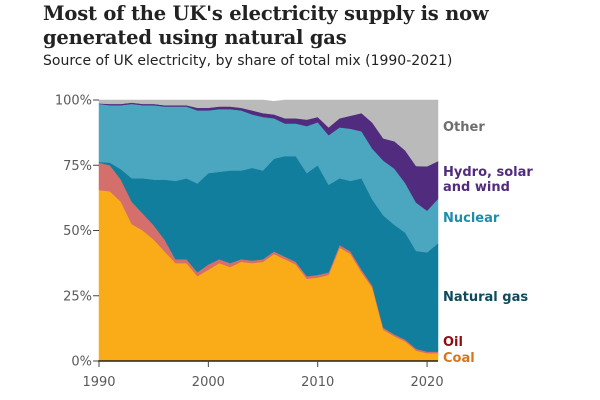 This screenshot has height=400, width=600. I want to click on x-tick-label: 2000, so click(208, 382).